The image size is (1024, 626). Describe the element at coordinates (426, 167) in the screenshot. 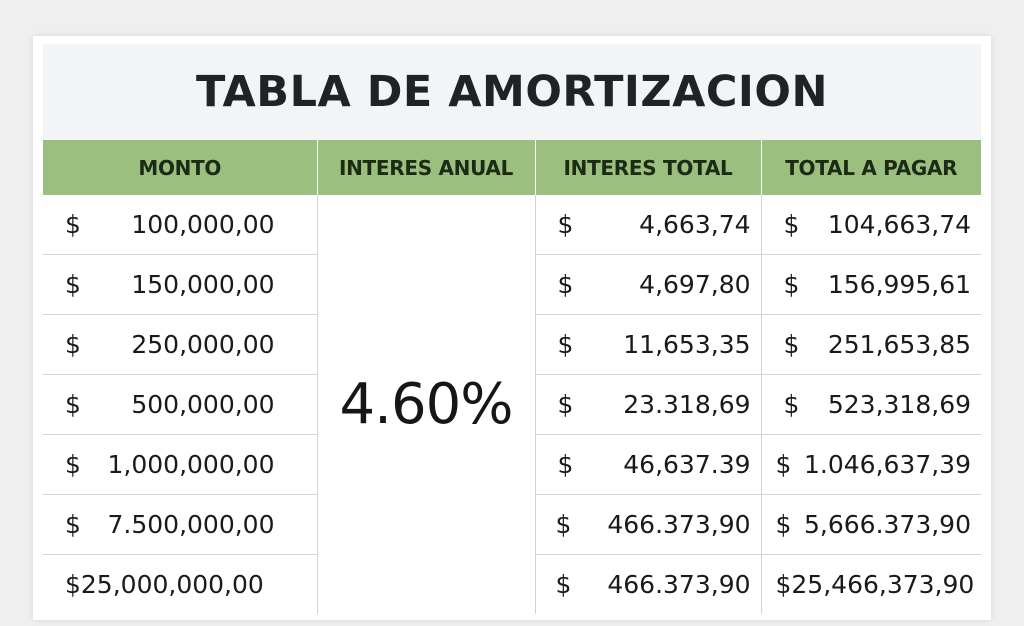

I see `header-interes-anual: INTERES ANUAL` at that location.